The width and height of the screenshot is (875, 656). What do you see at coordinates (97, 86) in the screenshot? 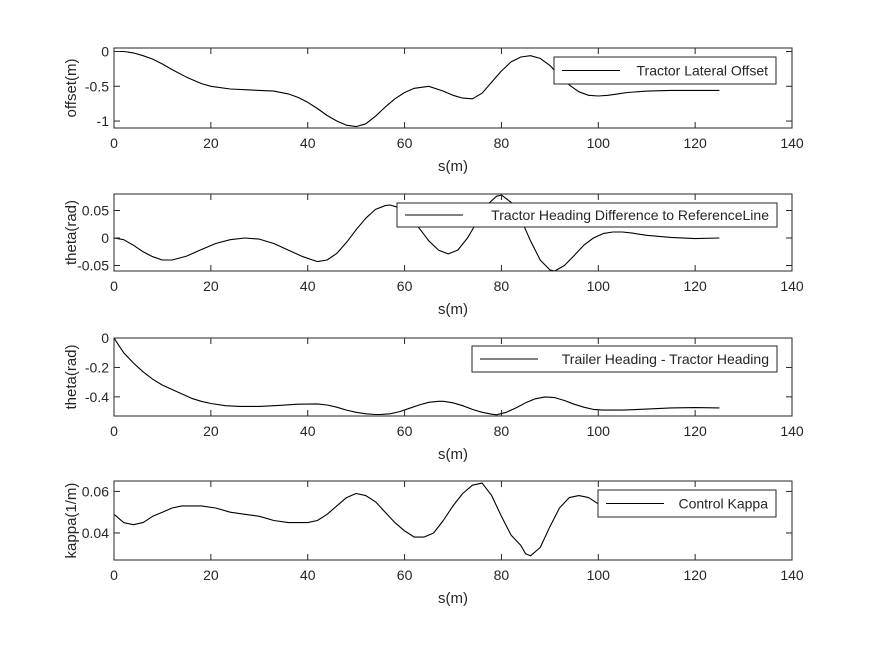
I see `y-tick-label: -0.5` at bounding box center [97, 86].